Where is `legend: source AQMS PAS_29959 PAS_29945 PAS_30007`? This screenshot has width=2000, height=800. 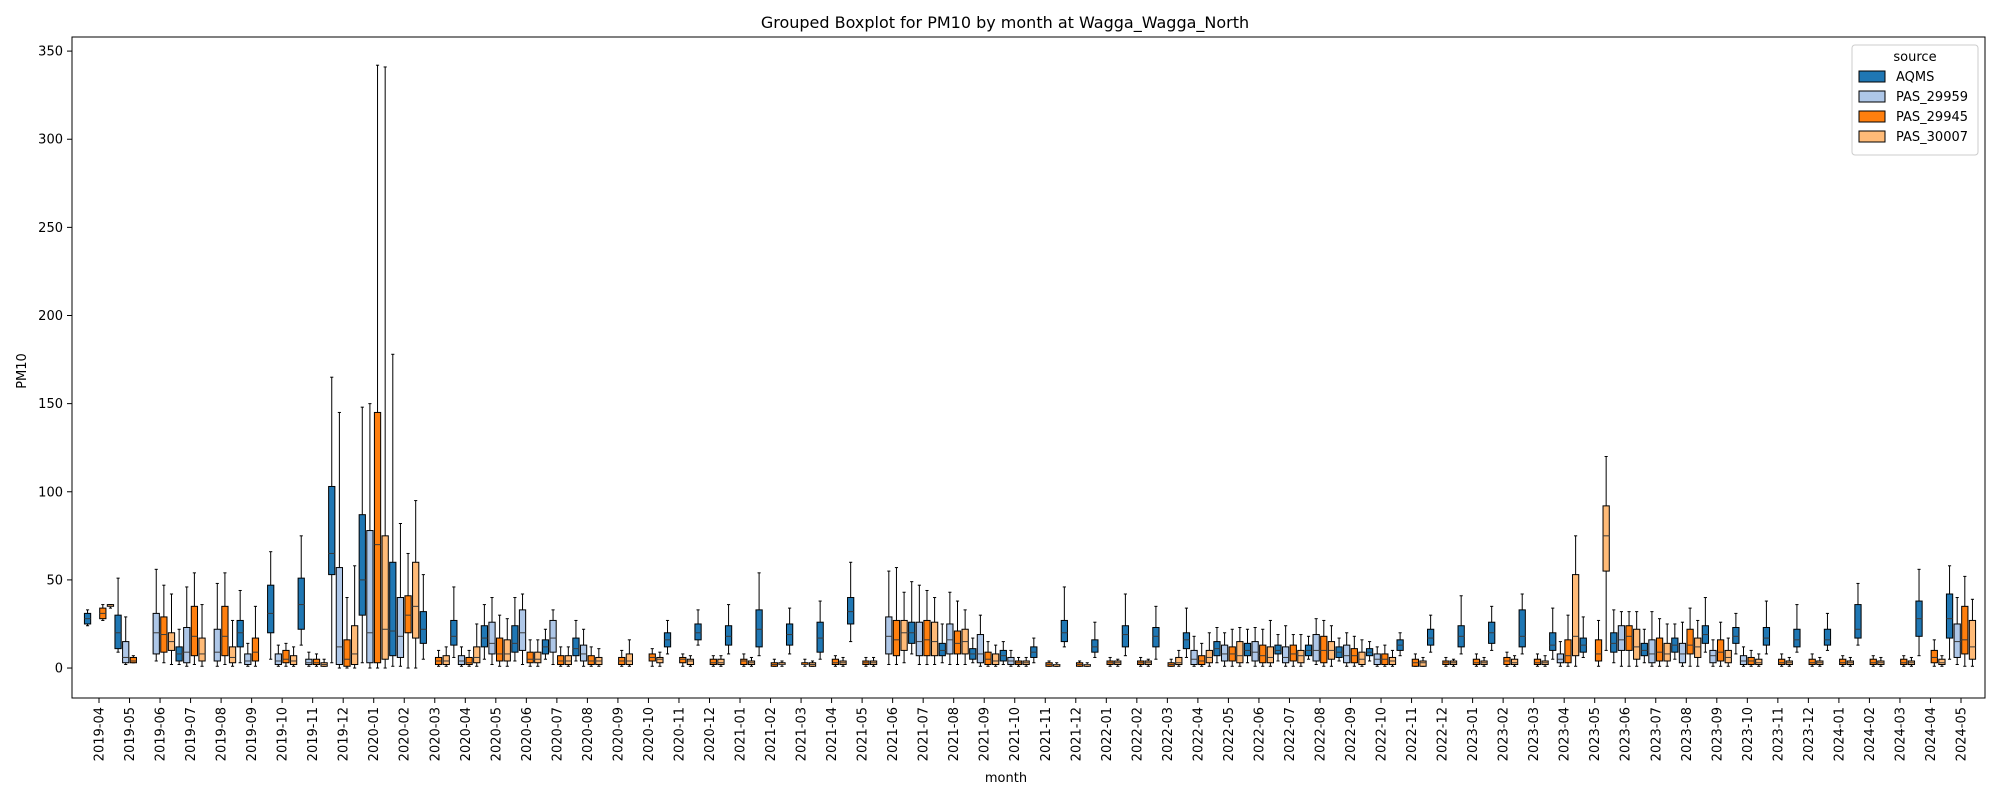
legend: source AQMS PAS_29959 PAS_29945 PAS_30007 is located at coordinates (1915, 100).